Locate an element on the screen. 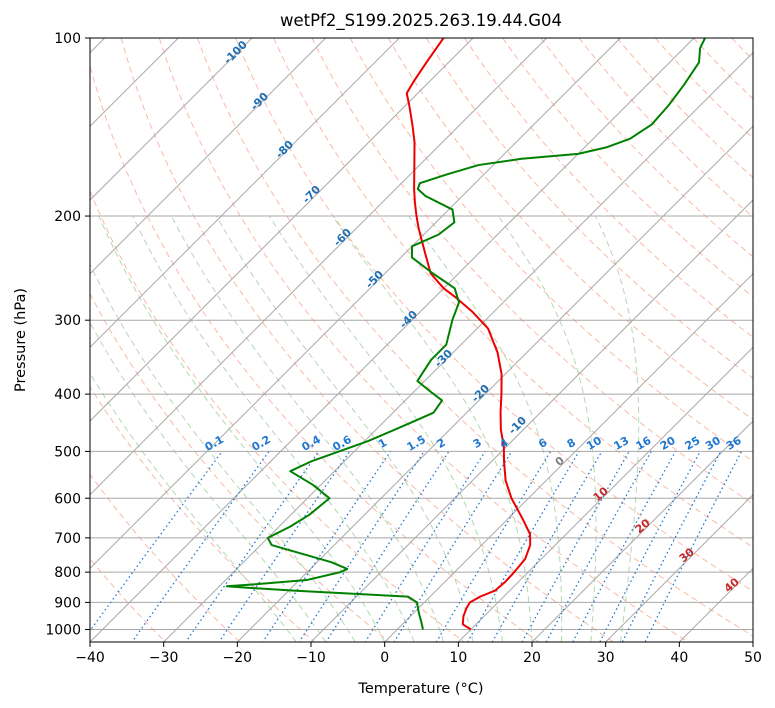 This screenshot has width=775, height=708. y-tick-label: 1000 is located at coordinates (63, 630).